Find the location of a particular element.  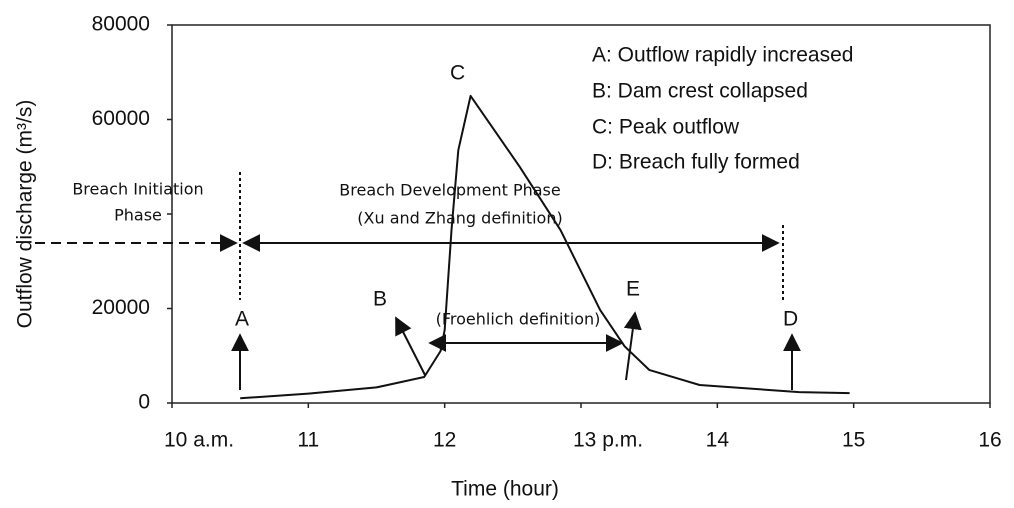

phase-label: (Froehlich definition) is located at coordinates (518, 319).